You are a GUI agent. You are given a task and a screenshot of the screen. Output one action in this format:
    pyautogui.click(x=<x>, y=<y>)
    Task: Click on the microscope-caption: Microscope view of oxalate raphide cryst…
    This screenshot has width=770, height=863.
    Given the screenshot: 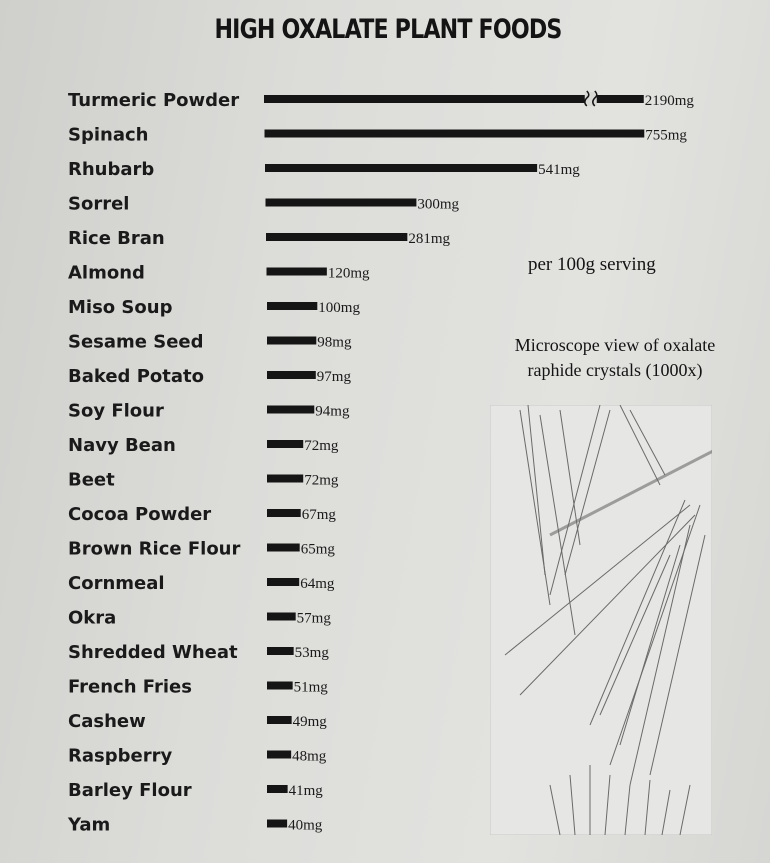 What is the action you would take?
    pyautogui.click(x=615, y=357)
    